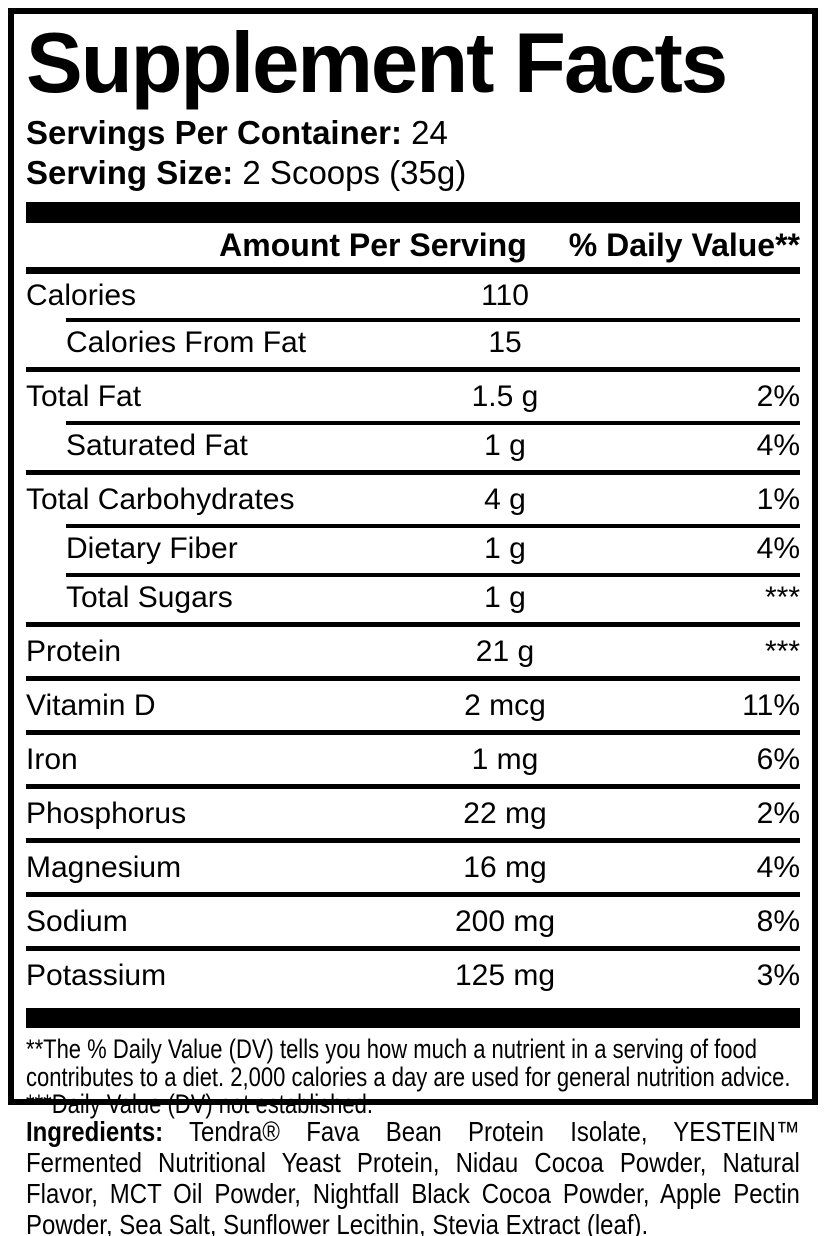 The height and width of the screenshot is (1236, 826). What do you see at coordinates (413, 919) in the screenshot?
I see `table-row: Sodium 200 mg 8%` at bounding box center [413, 919].